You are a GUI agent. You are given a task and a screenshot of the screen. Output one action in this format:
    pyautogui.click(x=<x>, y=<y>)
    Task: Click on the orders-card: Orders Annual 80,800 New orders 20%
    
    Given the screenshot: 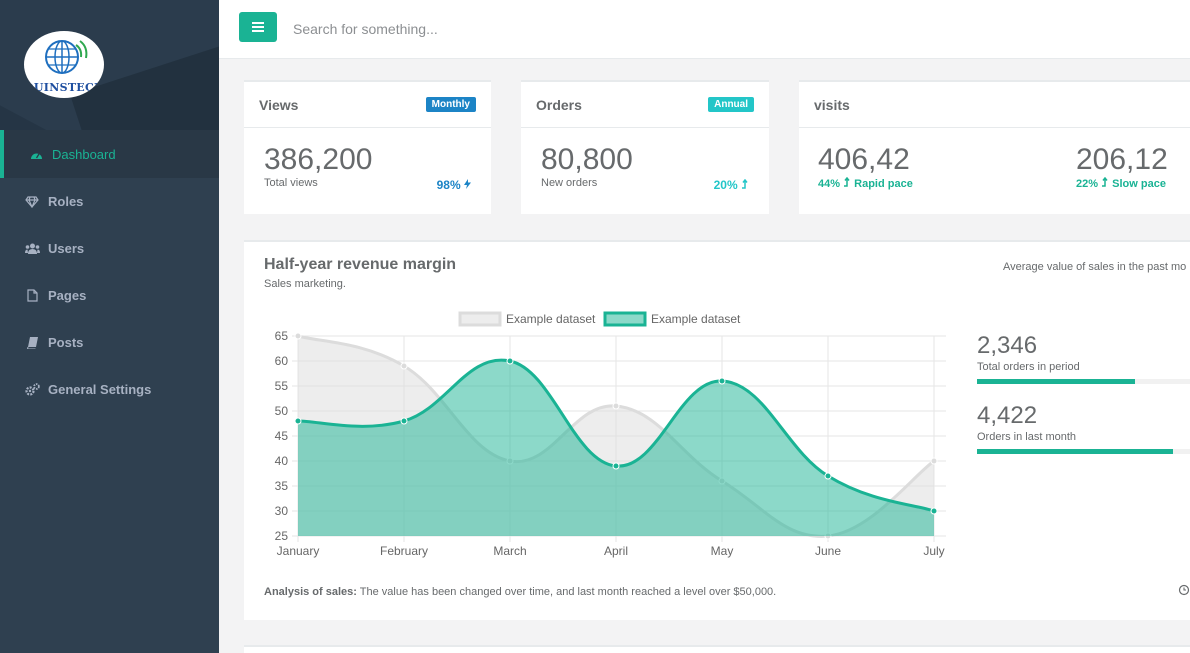 What is the action you would take?
    pyautogui.click(x=645, y=147)
    